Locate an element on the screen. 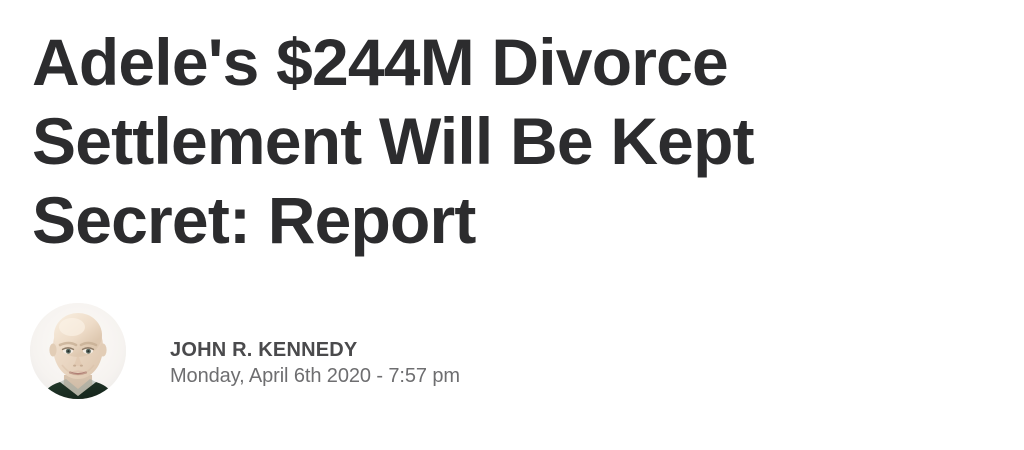 This screenshot has height=450, width=1024. author-avatar-photo-icon is located at coordinates (78, 351).